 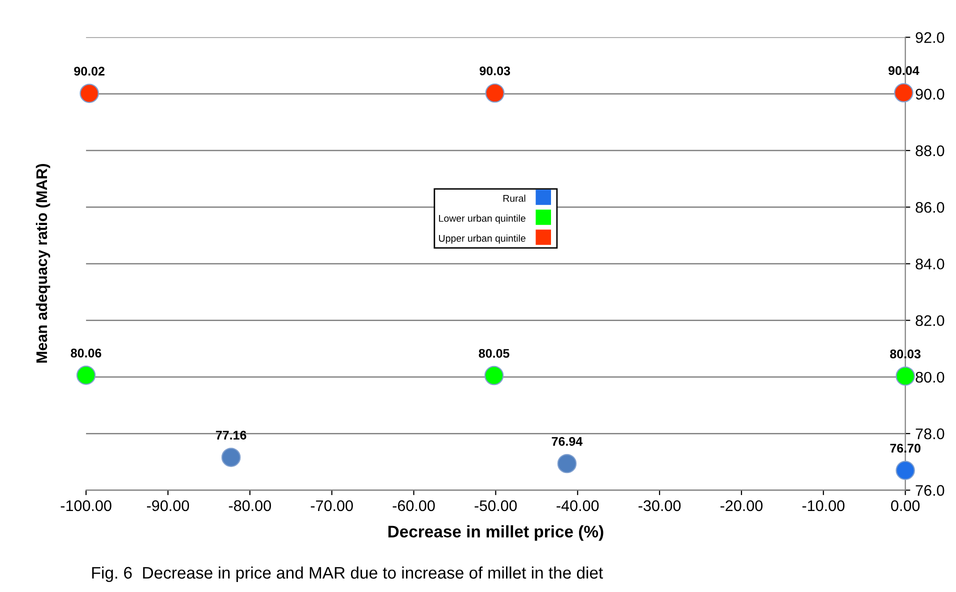 What do you see at coordinates (823, 506) in the screenshot?
I see `x-tick-label: -10.00` at bounding box center [823, 506].